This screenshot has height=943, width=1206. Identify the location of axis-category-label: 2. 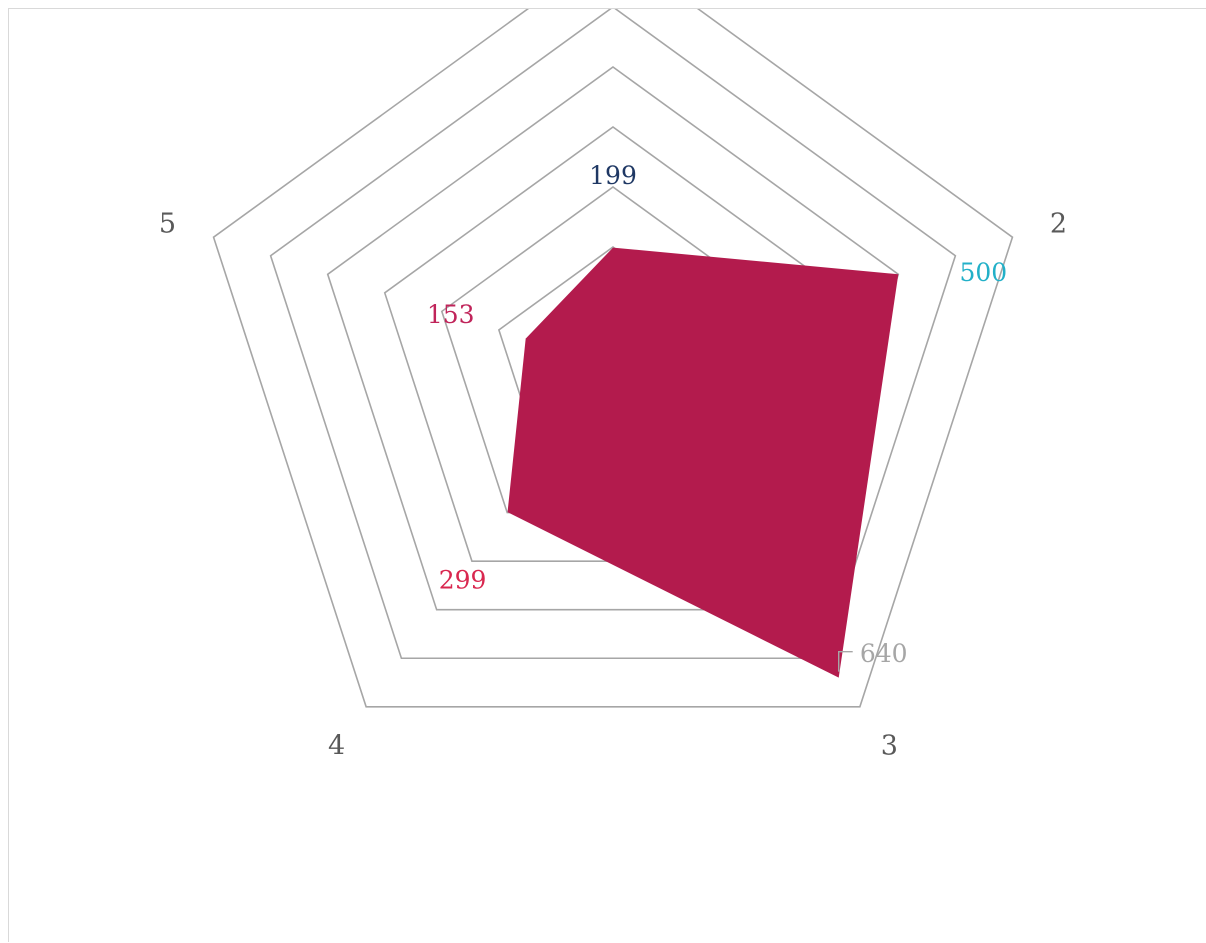
(1058, 223).